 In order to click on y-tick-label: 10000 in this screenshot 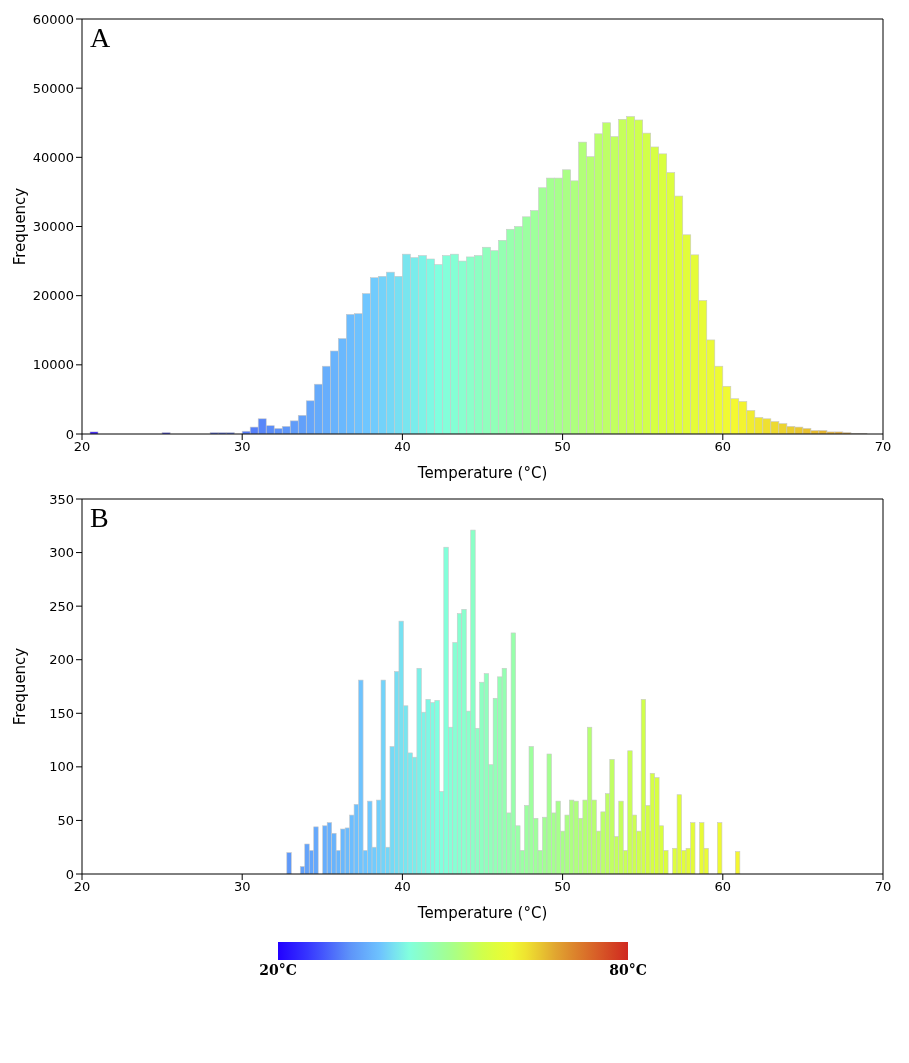, I will do `click(53, 365)`.